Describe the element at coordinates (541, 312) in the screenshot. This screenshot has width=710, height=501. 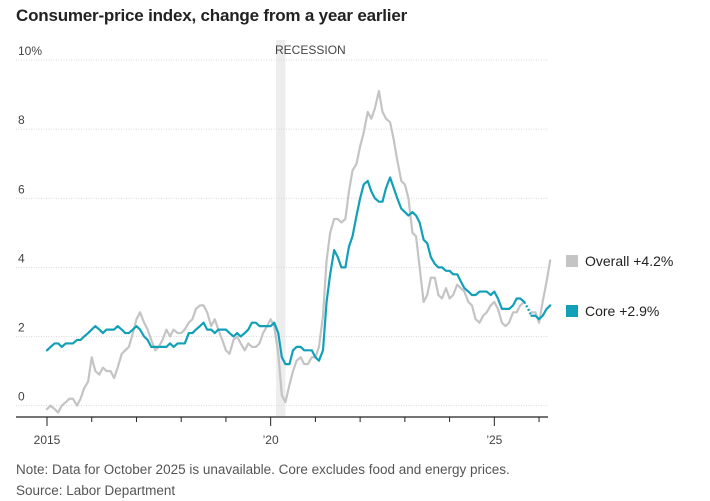
I see `core-series-line` at that location.